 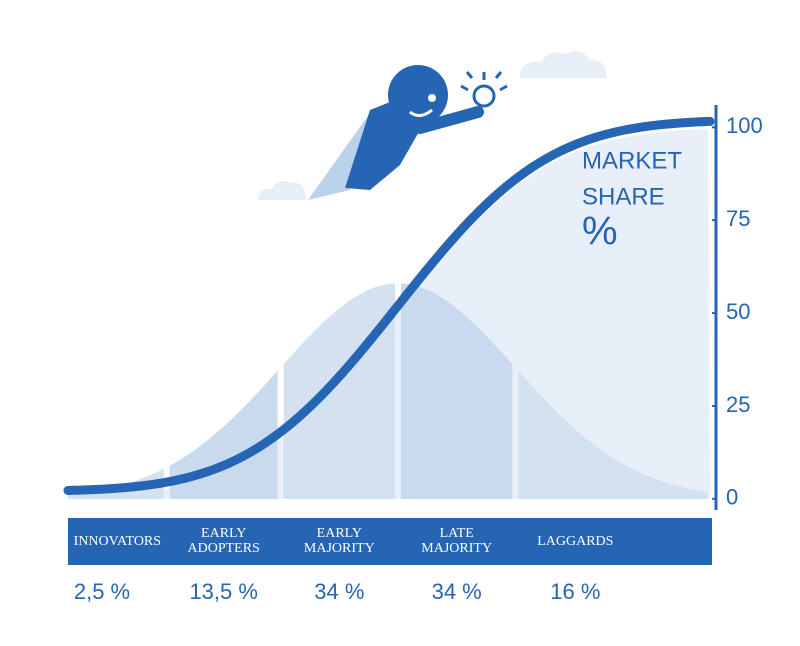 I want to click on bulb-rays, so click(x=484, y=81).